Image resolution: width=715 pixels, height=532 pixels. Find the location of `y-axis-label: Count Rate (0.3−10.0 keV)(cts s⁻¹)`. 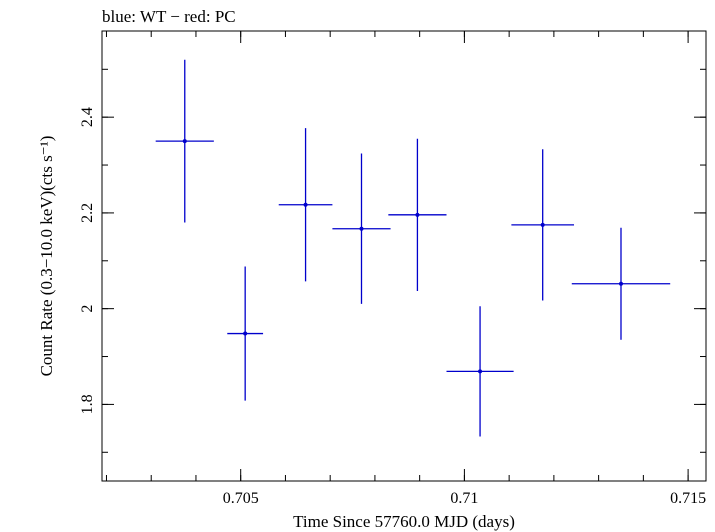

y-axis-label: Count Rate (0.3−10.0 keV)(cts s⁻¹) is located at coordinates (46, 256).